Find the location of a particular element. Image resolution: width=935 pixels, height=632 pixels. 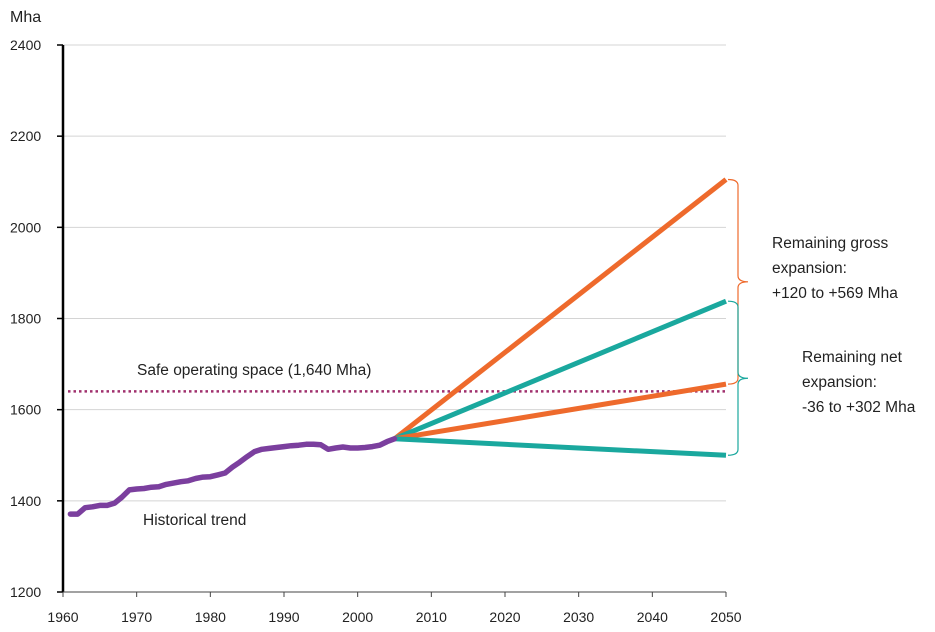

y-tick-label: 1600 is located at coordinates (25, 410).